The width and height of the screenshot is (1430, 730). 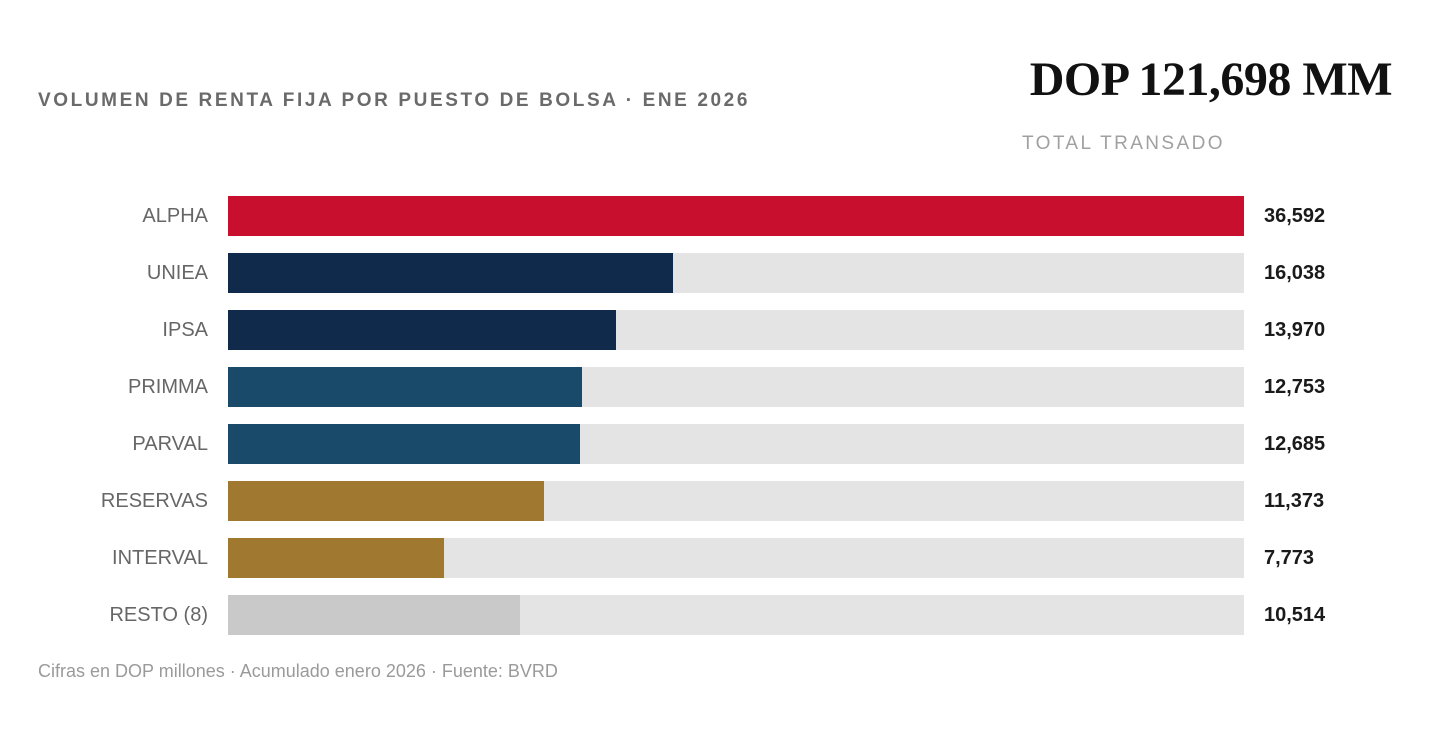 I want to click on bar-row: RESTO (8) 10,514, so click(x=715, y=615).